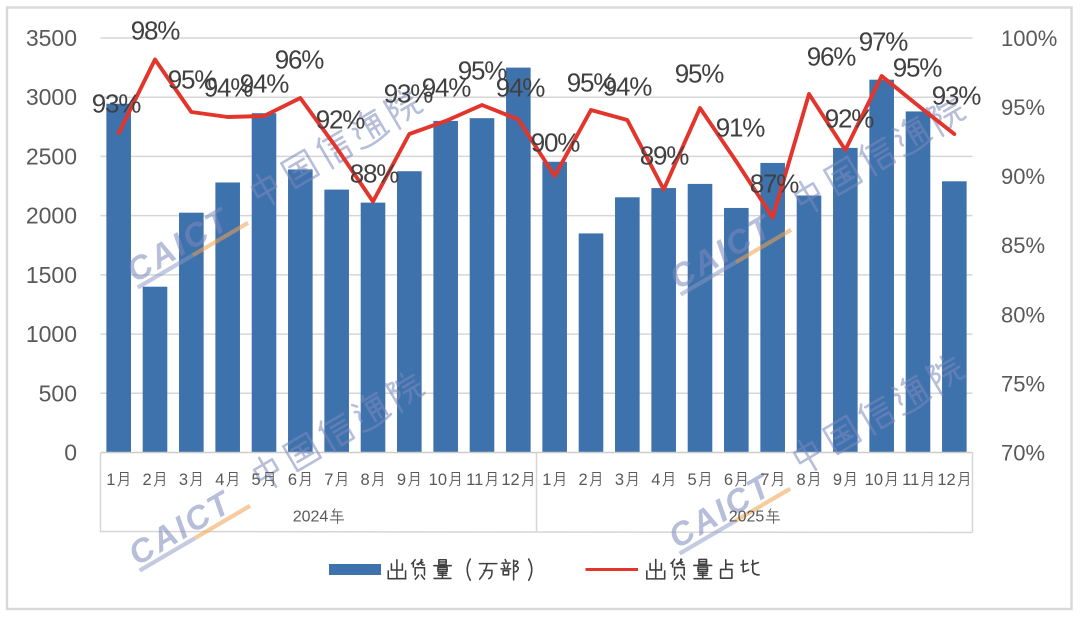 The width and height of the screenshot is (1080, 624). Describe the element at coordinates (51, 216) in the screenshot. I see `svg-text: 2000` at that location.